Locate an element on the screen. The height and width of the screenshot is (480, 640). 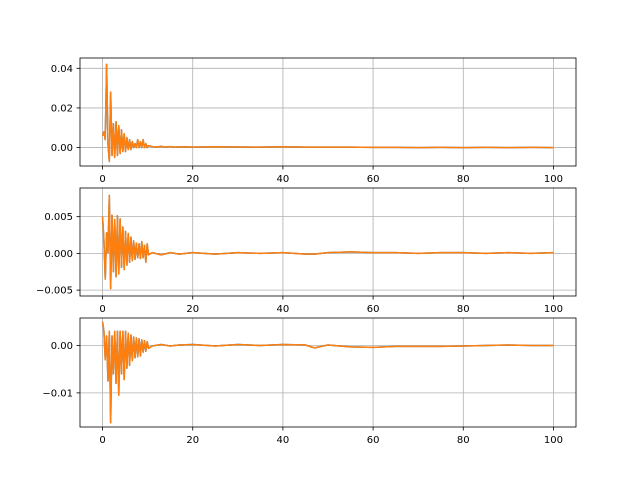
y-tick-label: 0.04 is located at coordinates (62, 69).